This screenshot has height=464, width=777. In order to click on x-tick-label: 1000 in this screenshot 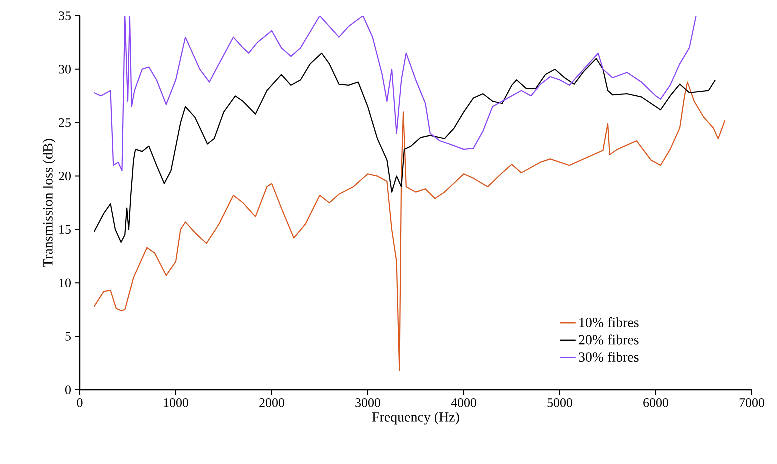, I will do `click(176, 403)`.